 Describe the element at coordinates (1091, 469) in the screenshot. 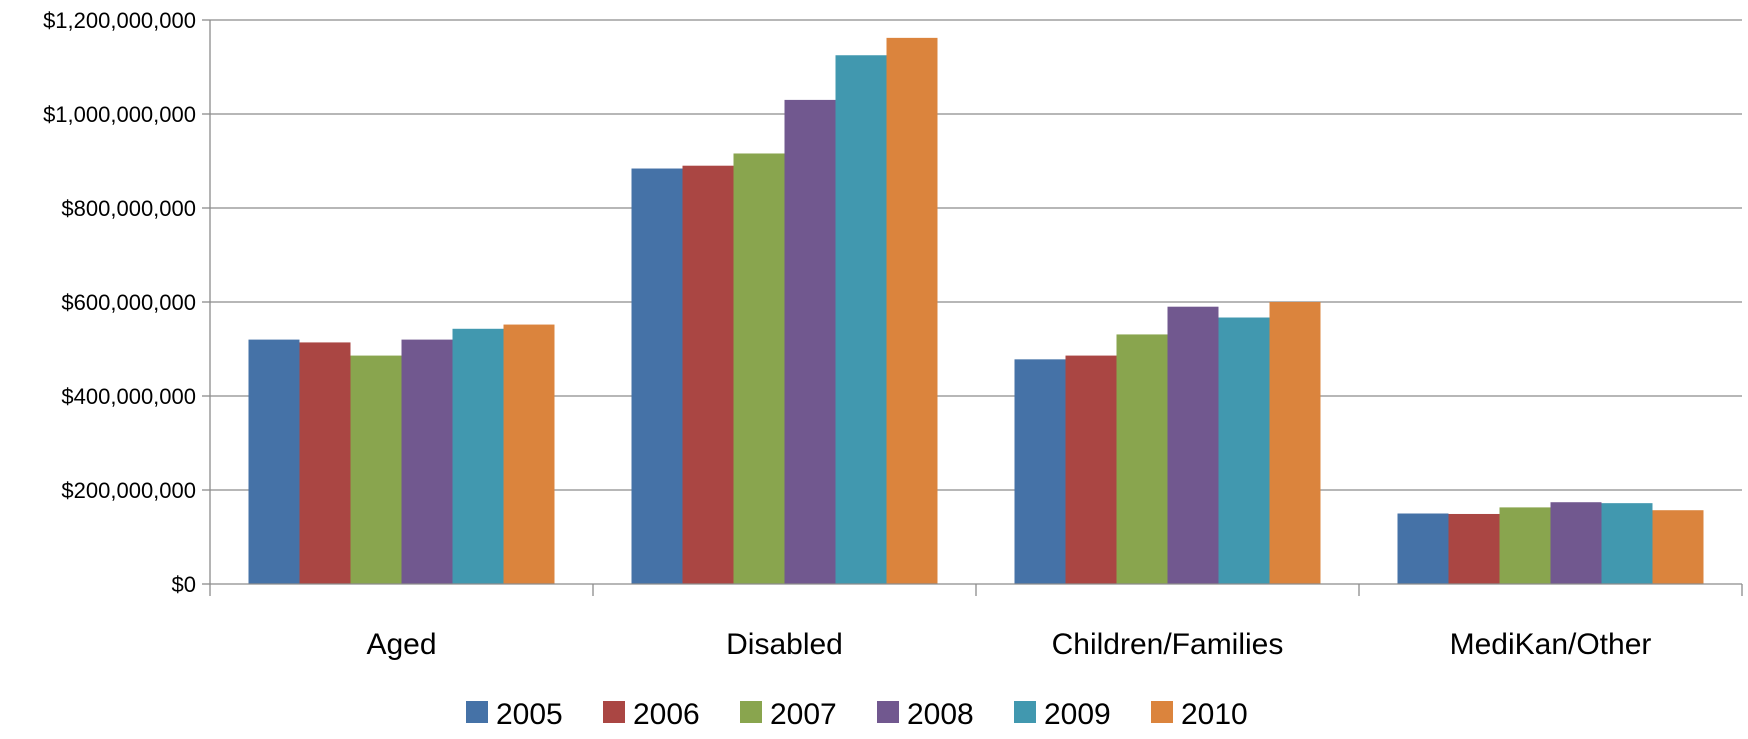

I see `bar-children-families-2006` at that location.